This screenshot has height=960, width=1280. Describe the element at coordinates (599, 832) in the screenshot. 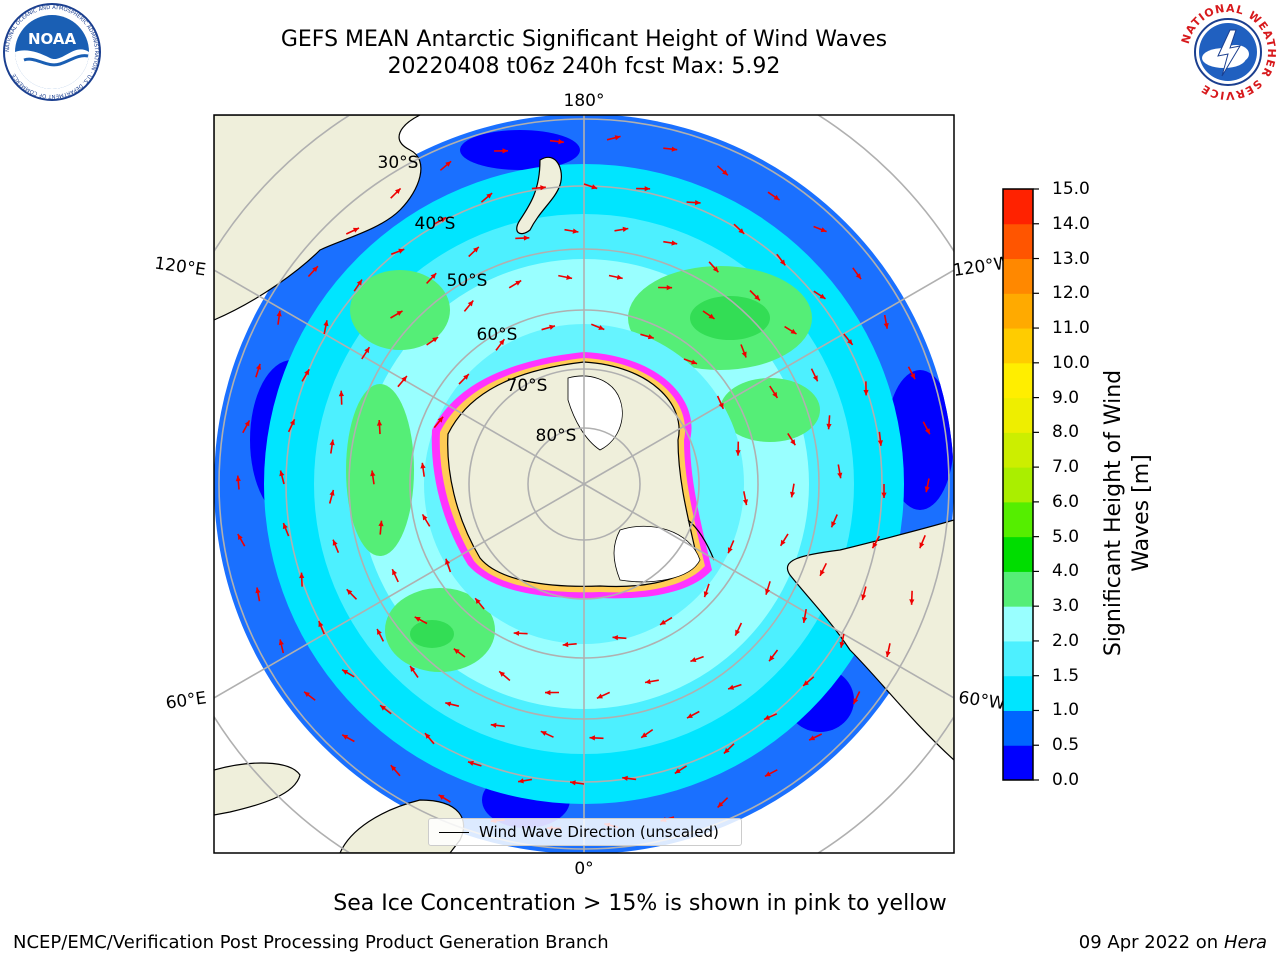

I see `legend-label: Wind Wave Direction (unscaled)` at that location.